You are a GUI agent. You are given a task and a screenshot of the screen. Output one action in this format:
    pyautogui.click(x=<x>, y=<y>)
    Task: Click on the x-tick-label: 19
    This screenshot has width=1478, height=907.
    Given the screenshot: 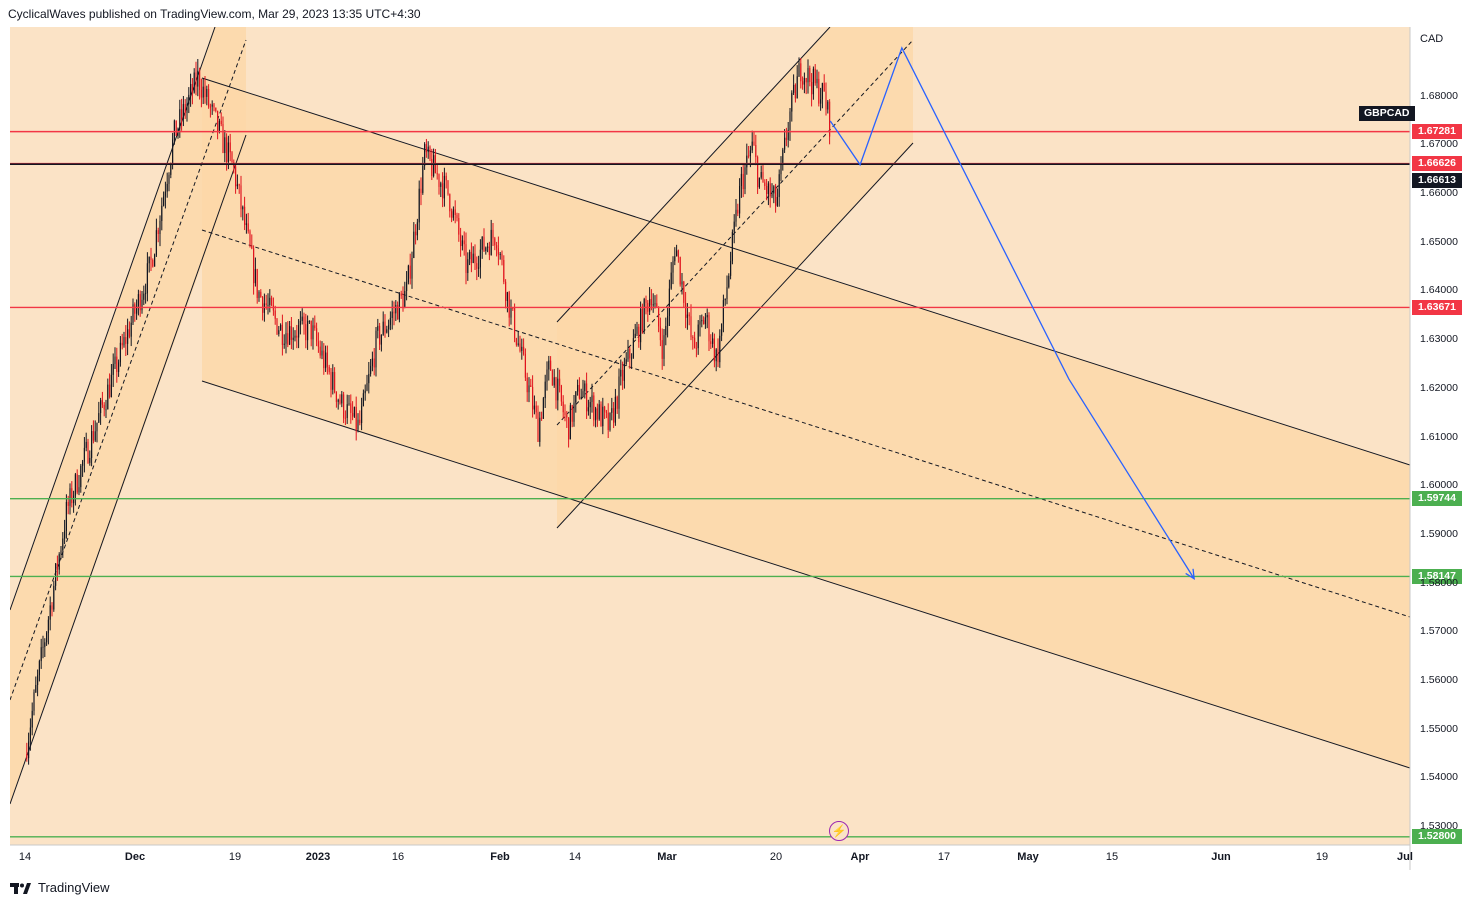 What is the action you would take?
    pyautogui.click(x=1322, y=857)
    